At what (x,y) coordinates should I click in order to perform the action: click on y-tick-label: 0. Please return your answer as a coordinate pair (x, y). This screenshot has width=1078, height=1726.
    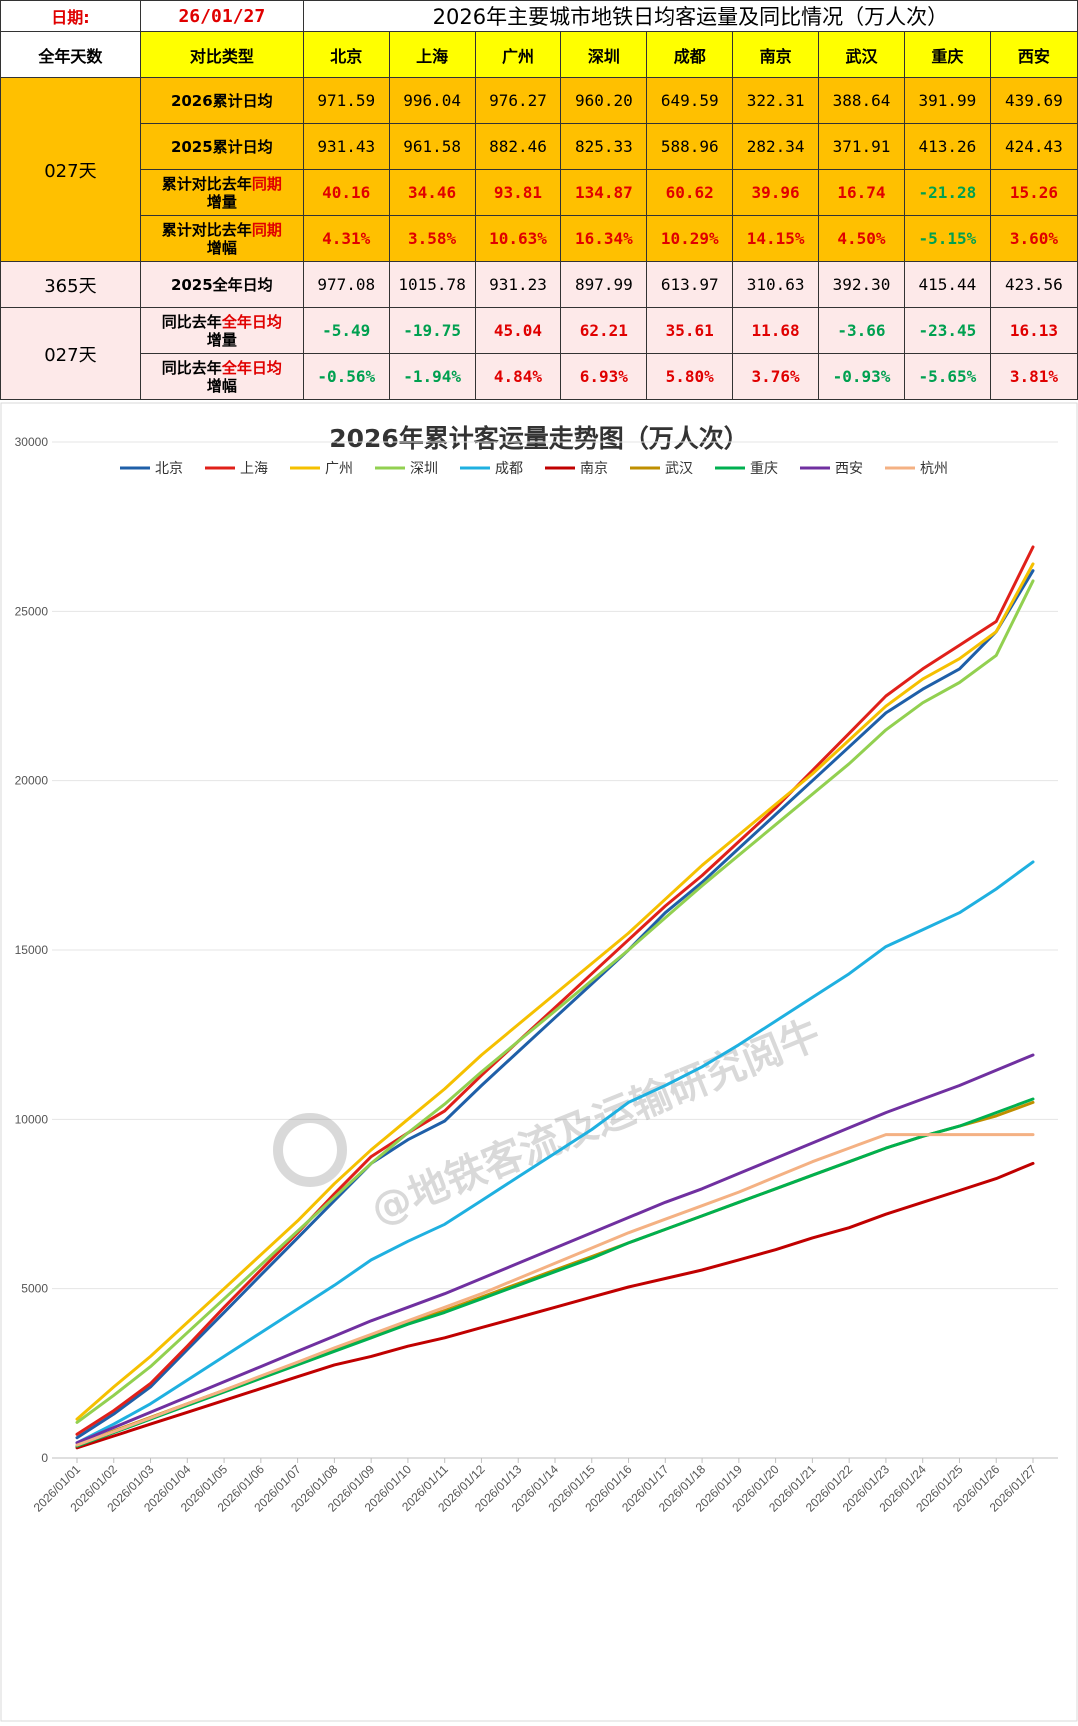
    Looking at the image, I should click on (44, 1458).